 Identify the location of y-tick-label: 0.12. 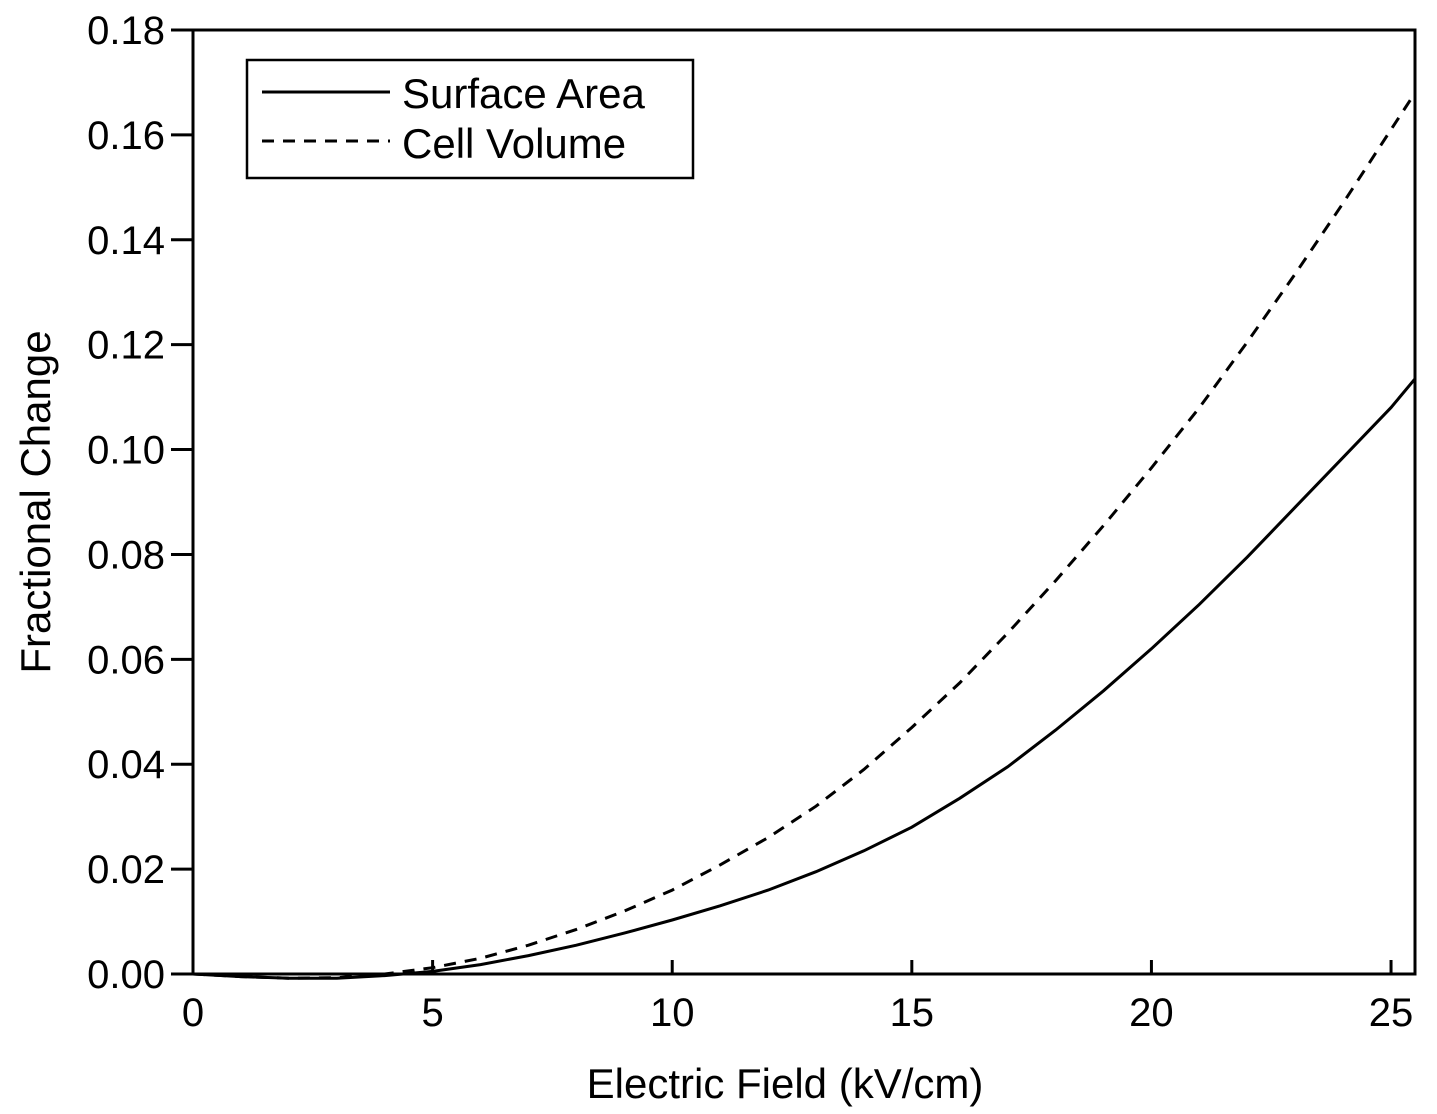
(126, 346).